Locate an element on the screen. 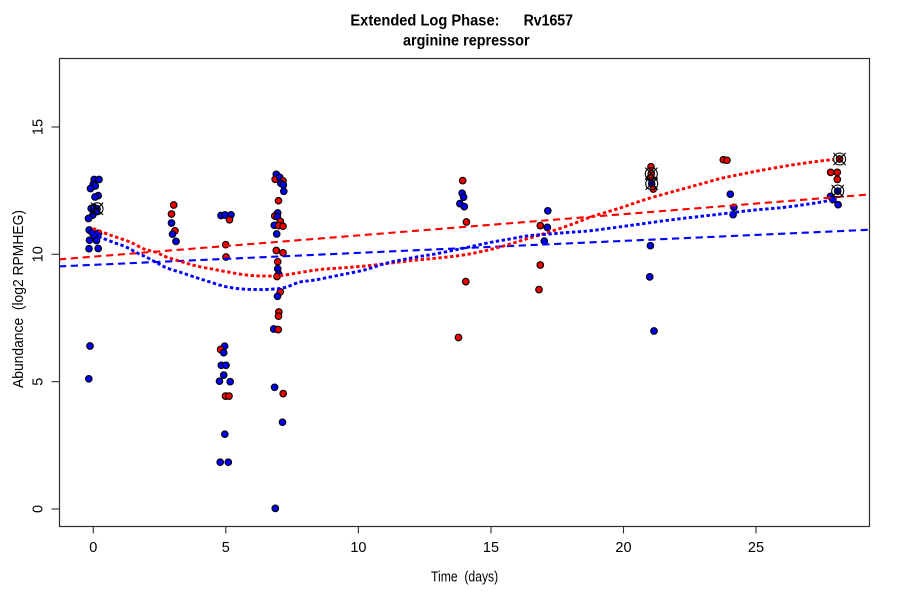 Image resolution: width=900 pixels, height=600 pixels. svg-text: arginine repressor is located at coordinates (466, 41).